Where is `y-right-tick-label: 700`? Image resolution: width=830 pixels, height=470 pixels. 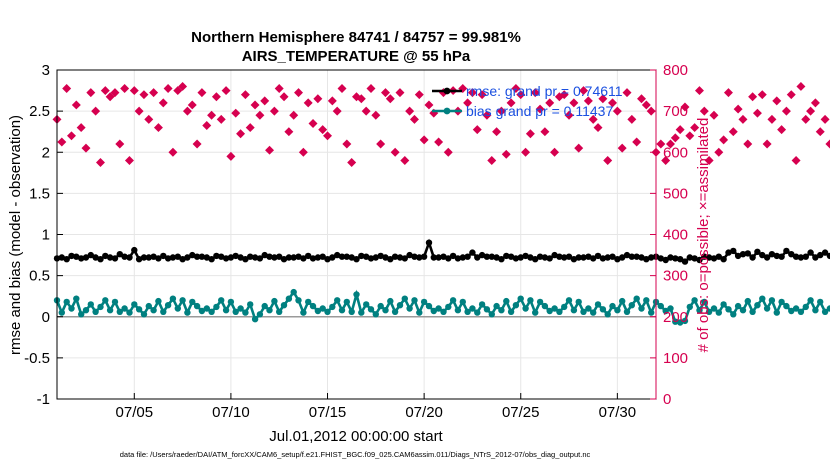 y-right-tick-label: 700 is located at coordinates (675, 111).